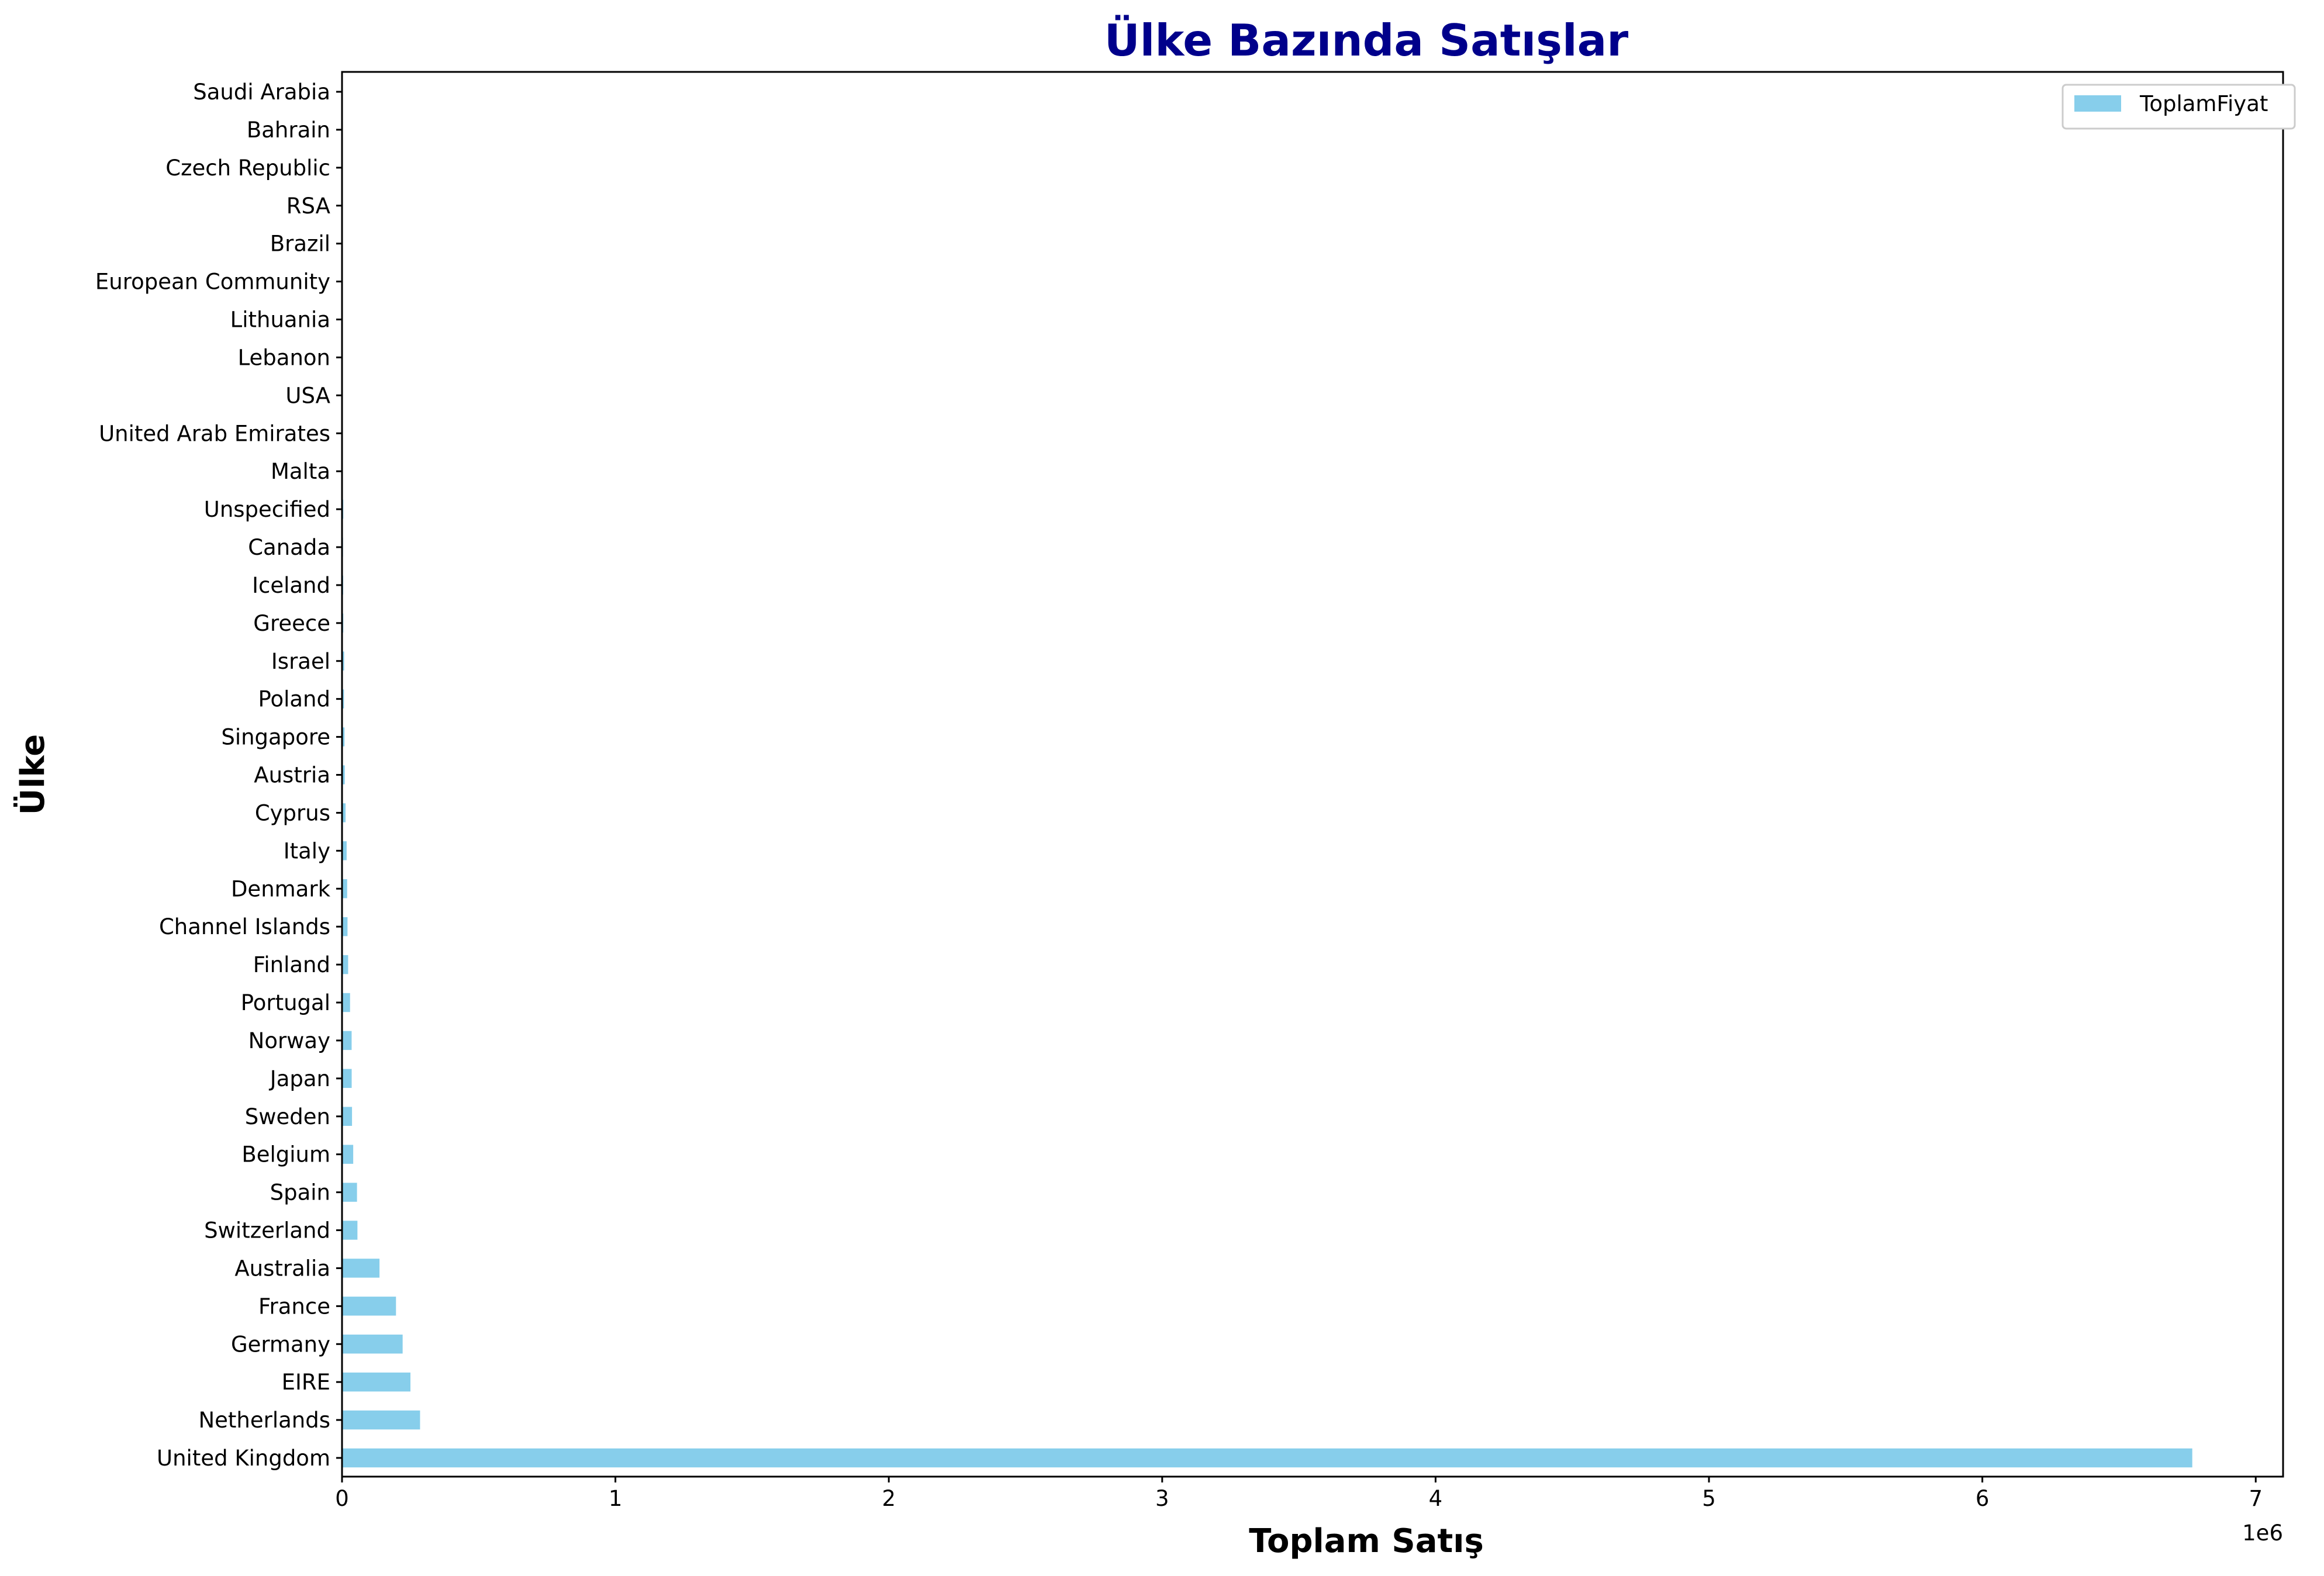 This screenshot has height=1576, width=2324. Describe the element at coordinates (243, 1458) in the screenshot. I see `y-tick-label: United Kingdom` at that location.